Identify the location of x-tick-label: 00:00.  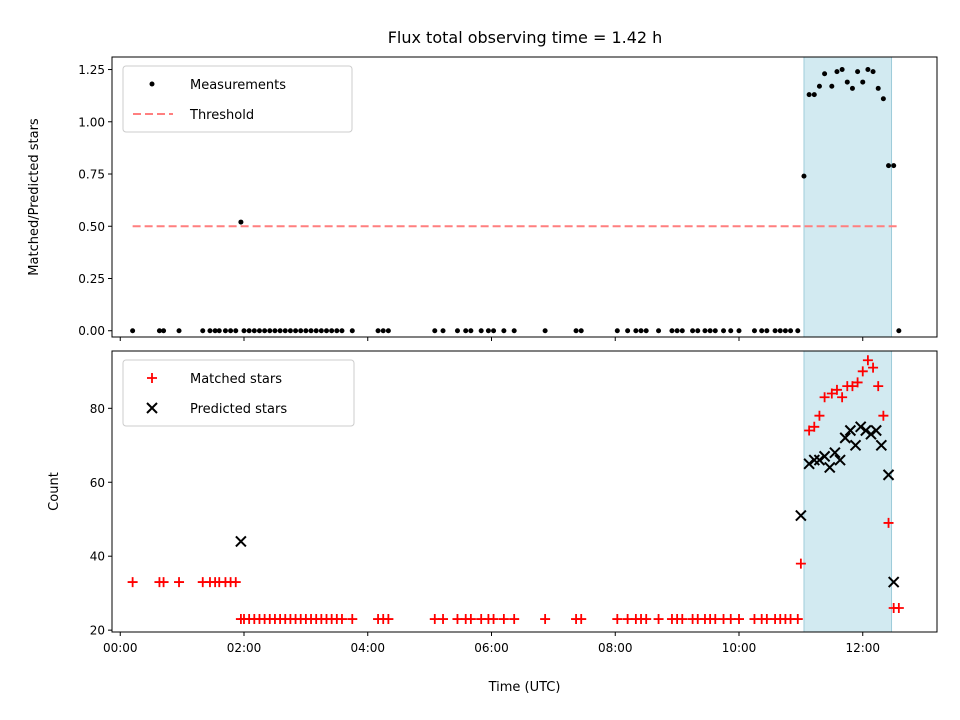
(120, 648).